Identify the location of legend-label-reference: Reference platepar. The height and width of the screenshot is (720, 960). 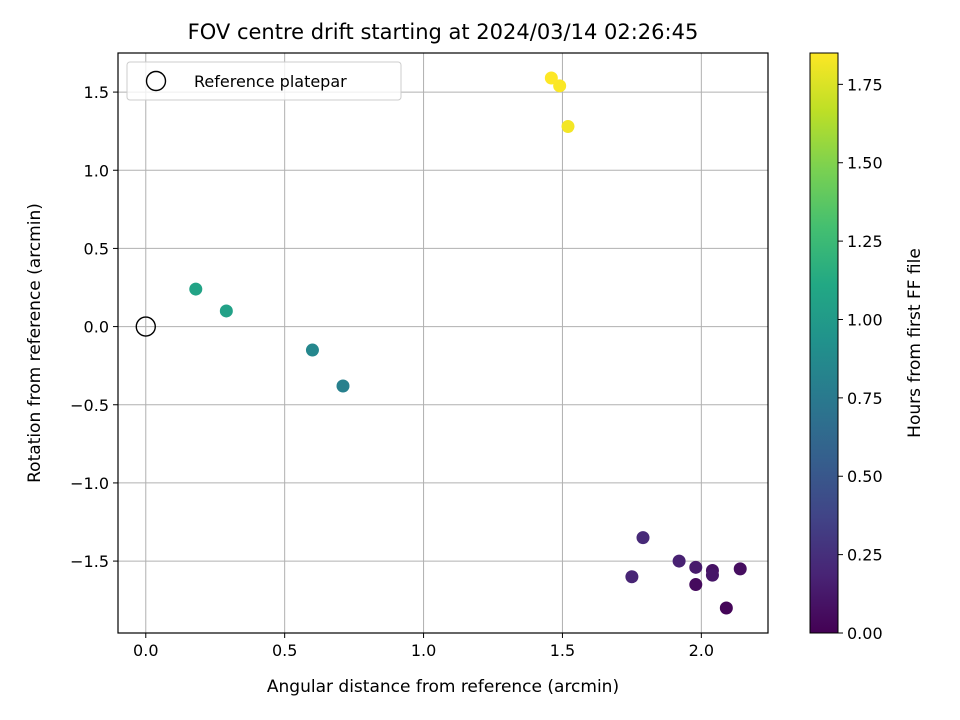
(270, 81).